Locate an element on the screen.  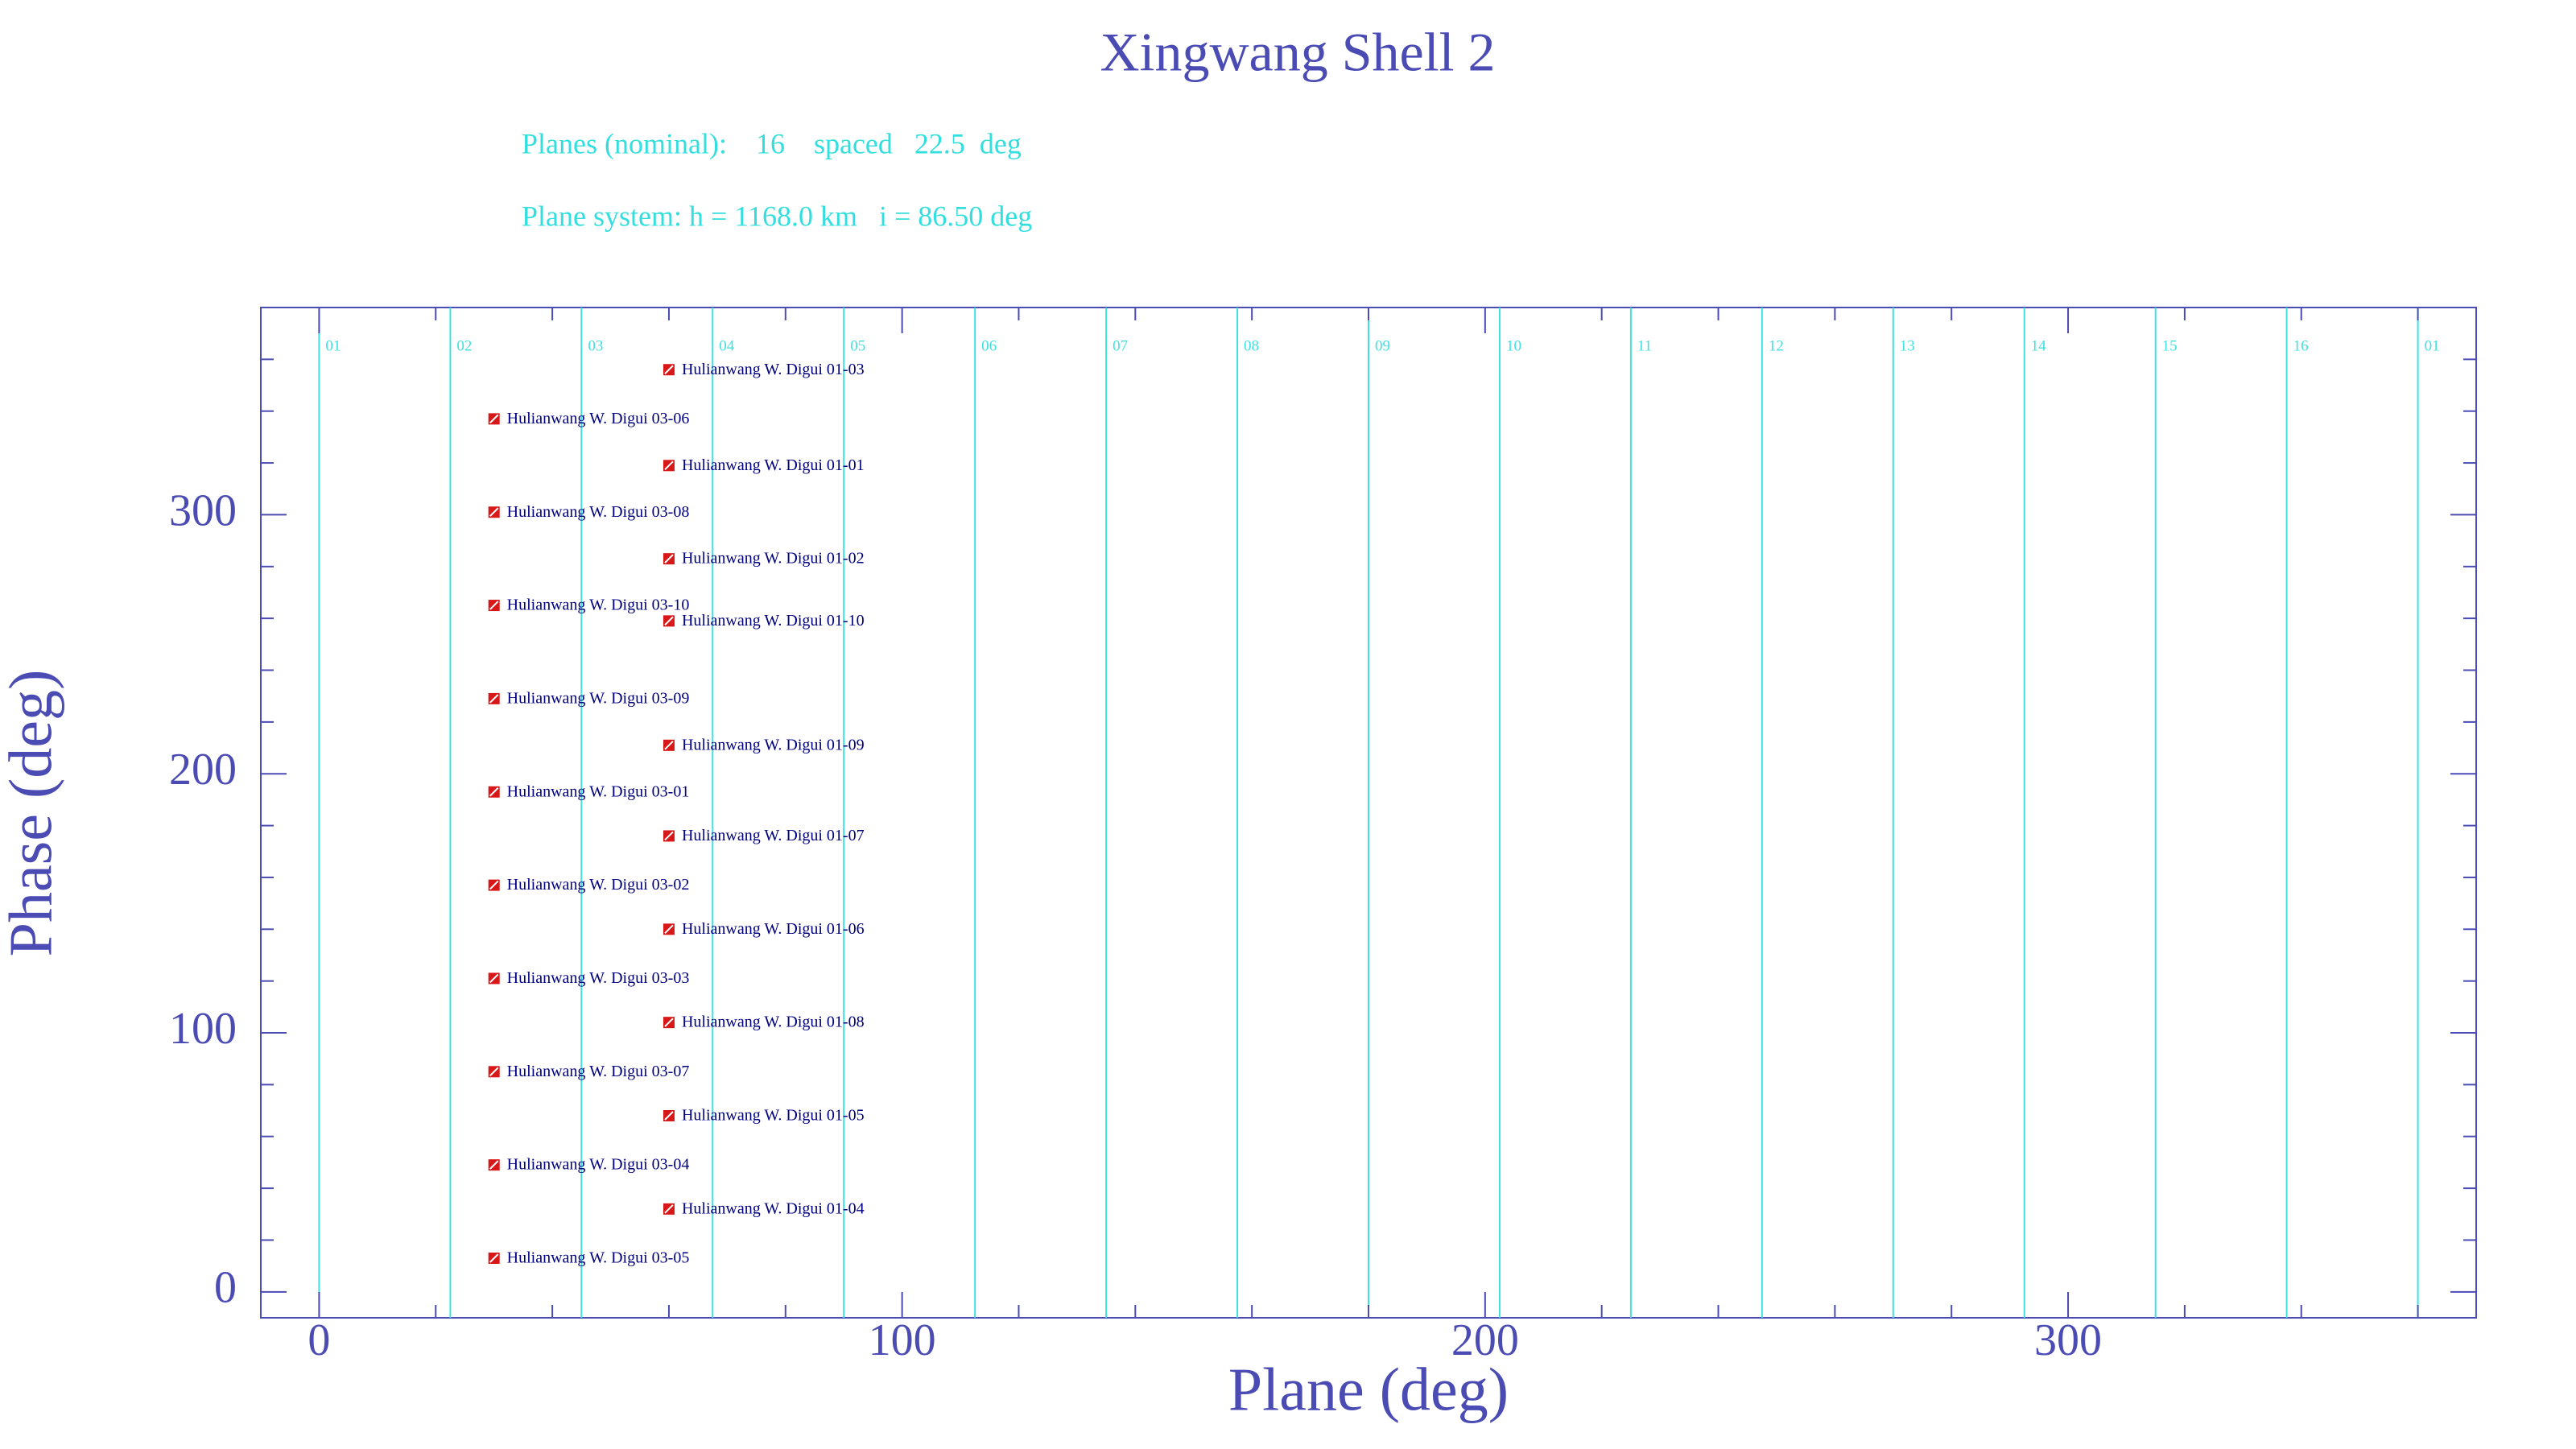
plane-label: 14 is located at coordinates (2039, 345).